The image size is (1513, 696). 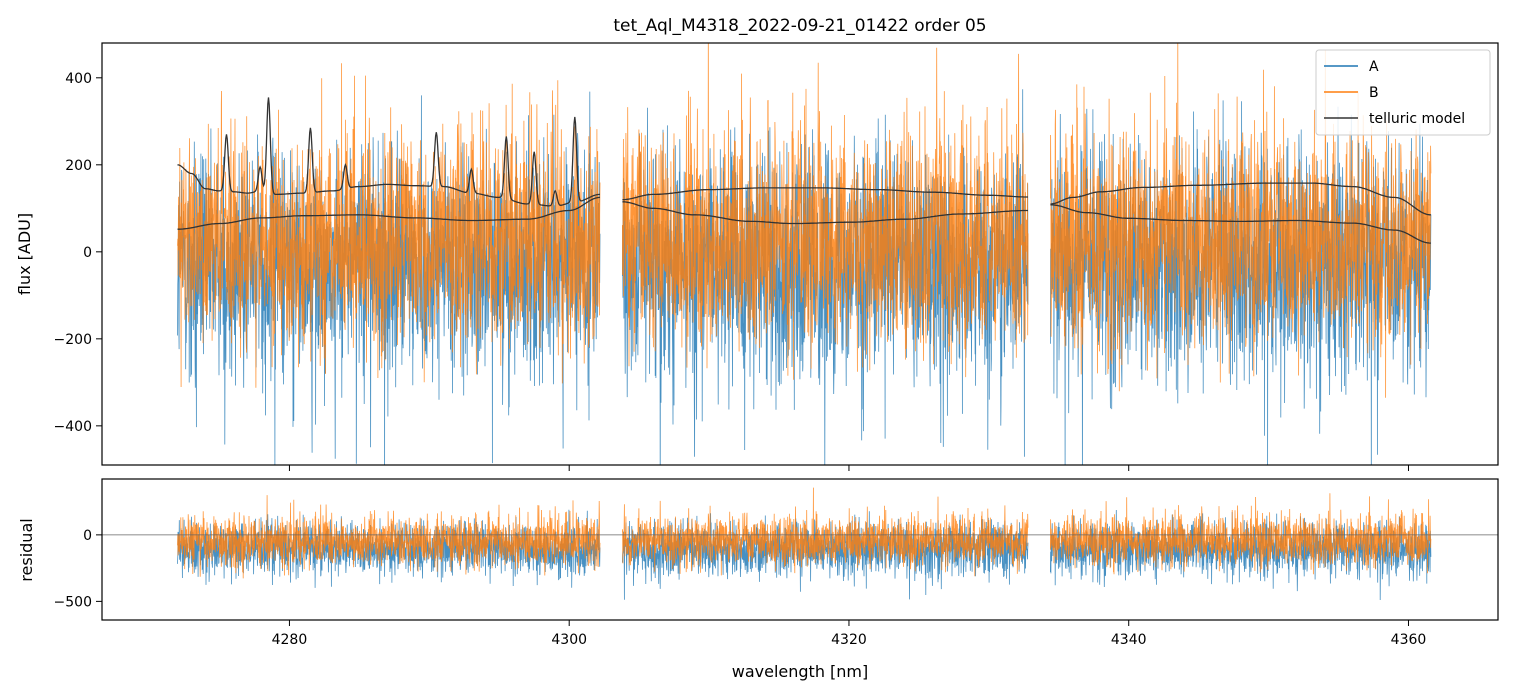 I want to click on bottom-xtick-label: 4360, so click(x=1409, y=640).